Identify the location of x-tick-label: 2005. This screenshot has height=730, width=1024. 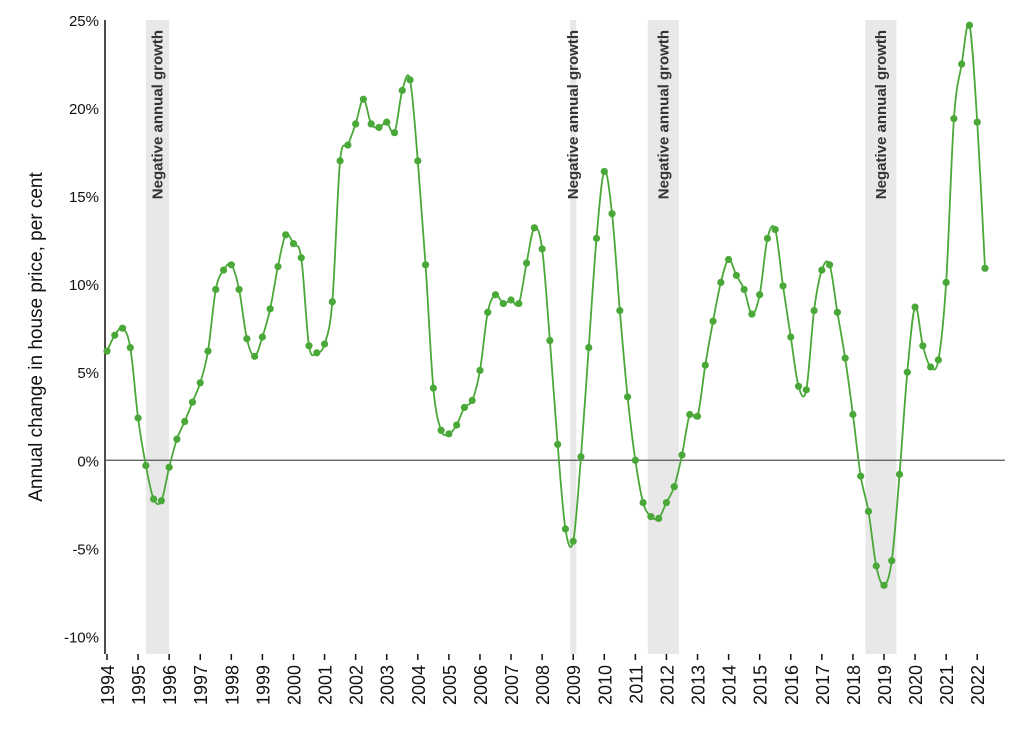
(450, 685).